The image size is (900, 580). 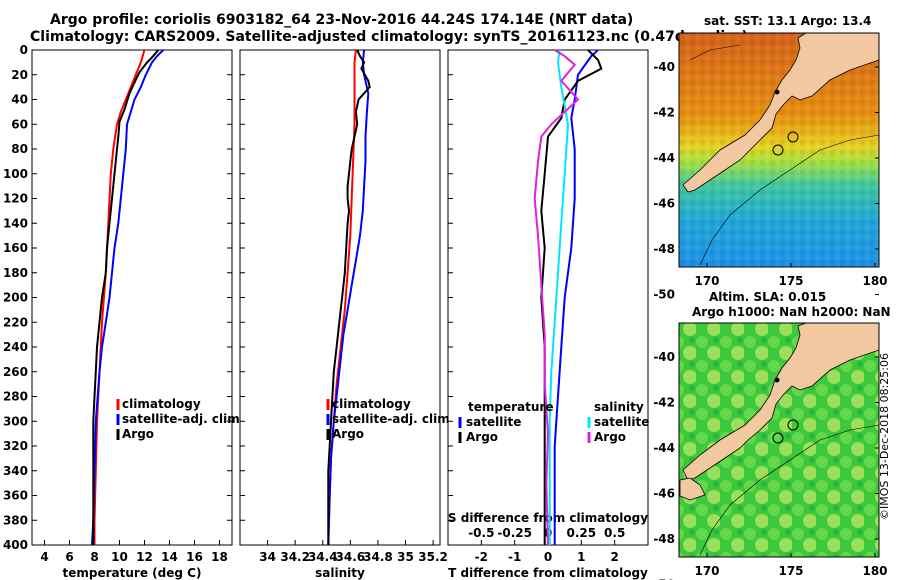 What do you see at coordinates (15, 199) in the screenshot?
I see `ytick-label-120: 120` at bounding box center [15, 199].